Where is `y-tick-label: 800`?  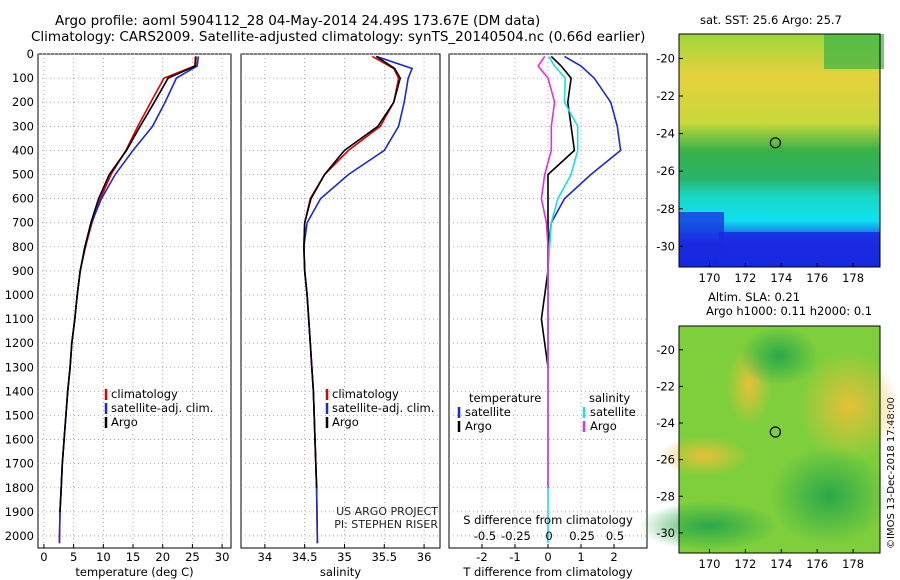 y-tick-label: 800 is located at coordinates (23, 247).